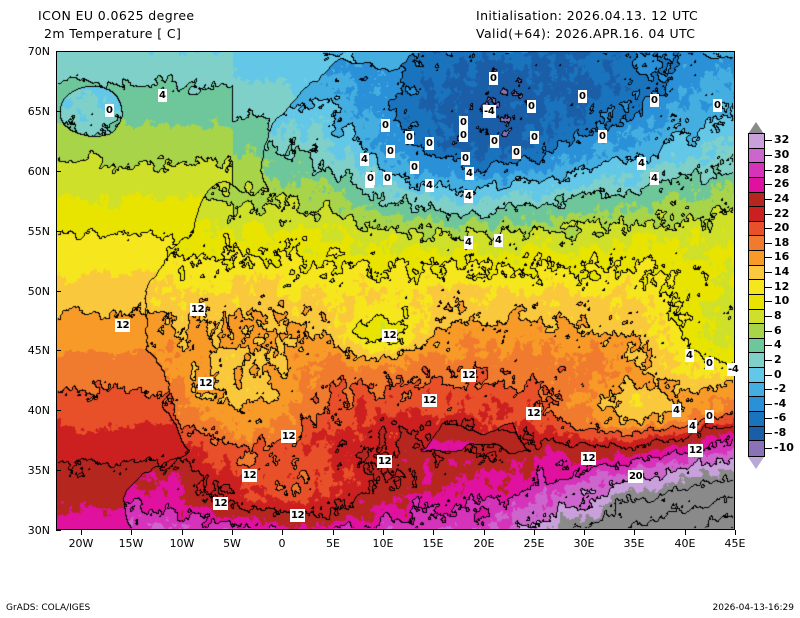 The height and width of the screenshot is (618, 800). I want to click on lat-tick-label: 65N, so click(38, 111).